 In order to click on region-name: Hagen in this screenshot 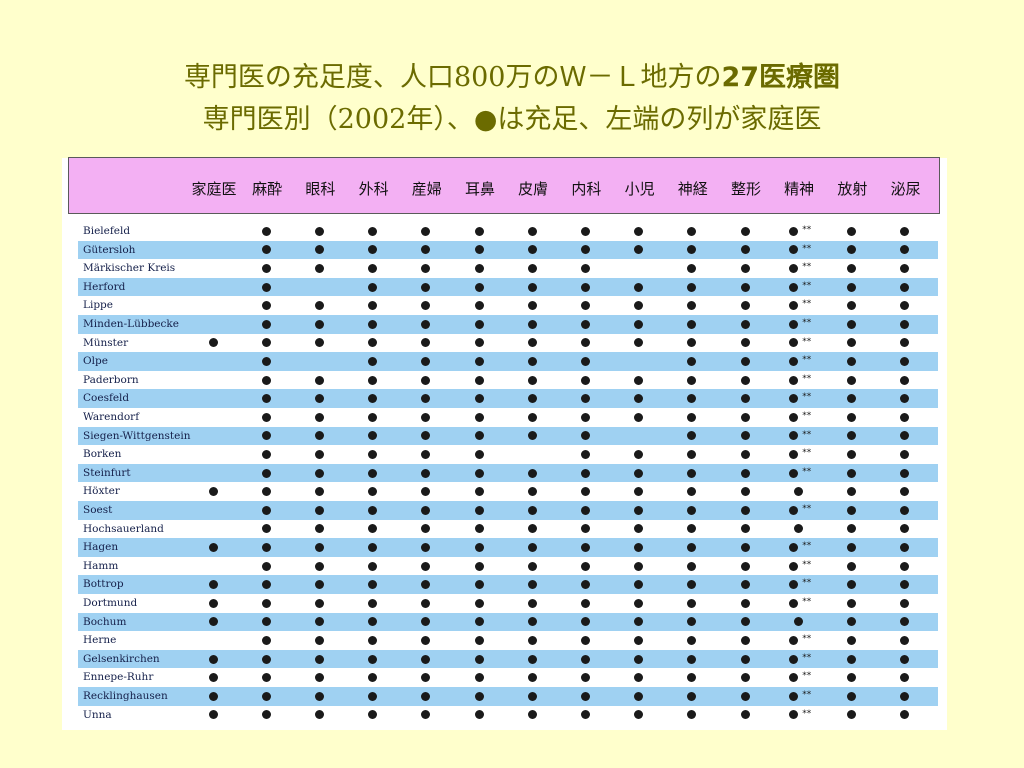, I will do `click(101, 547)`.